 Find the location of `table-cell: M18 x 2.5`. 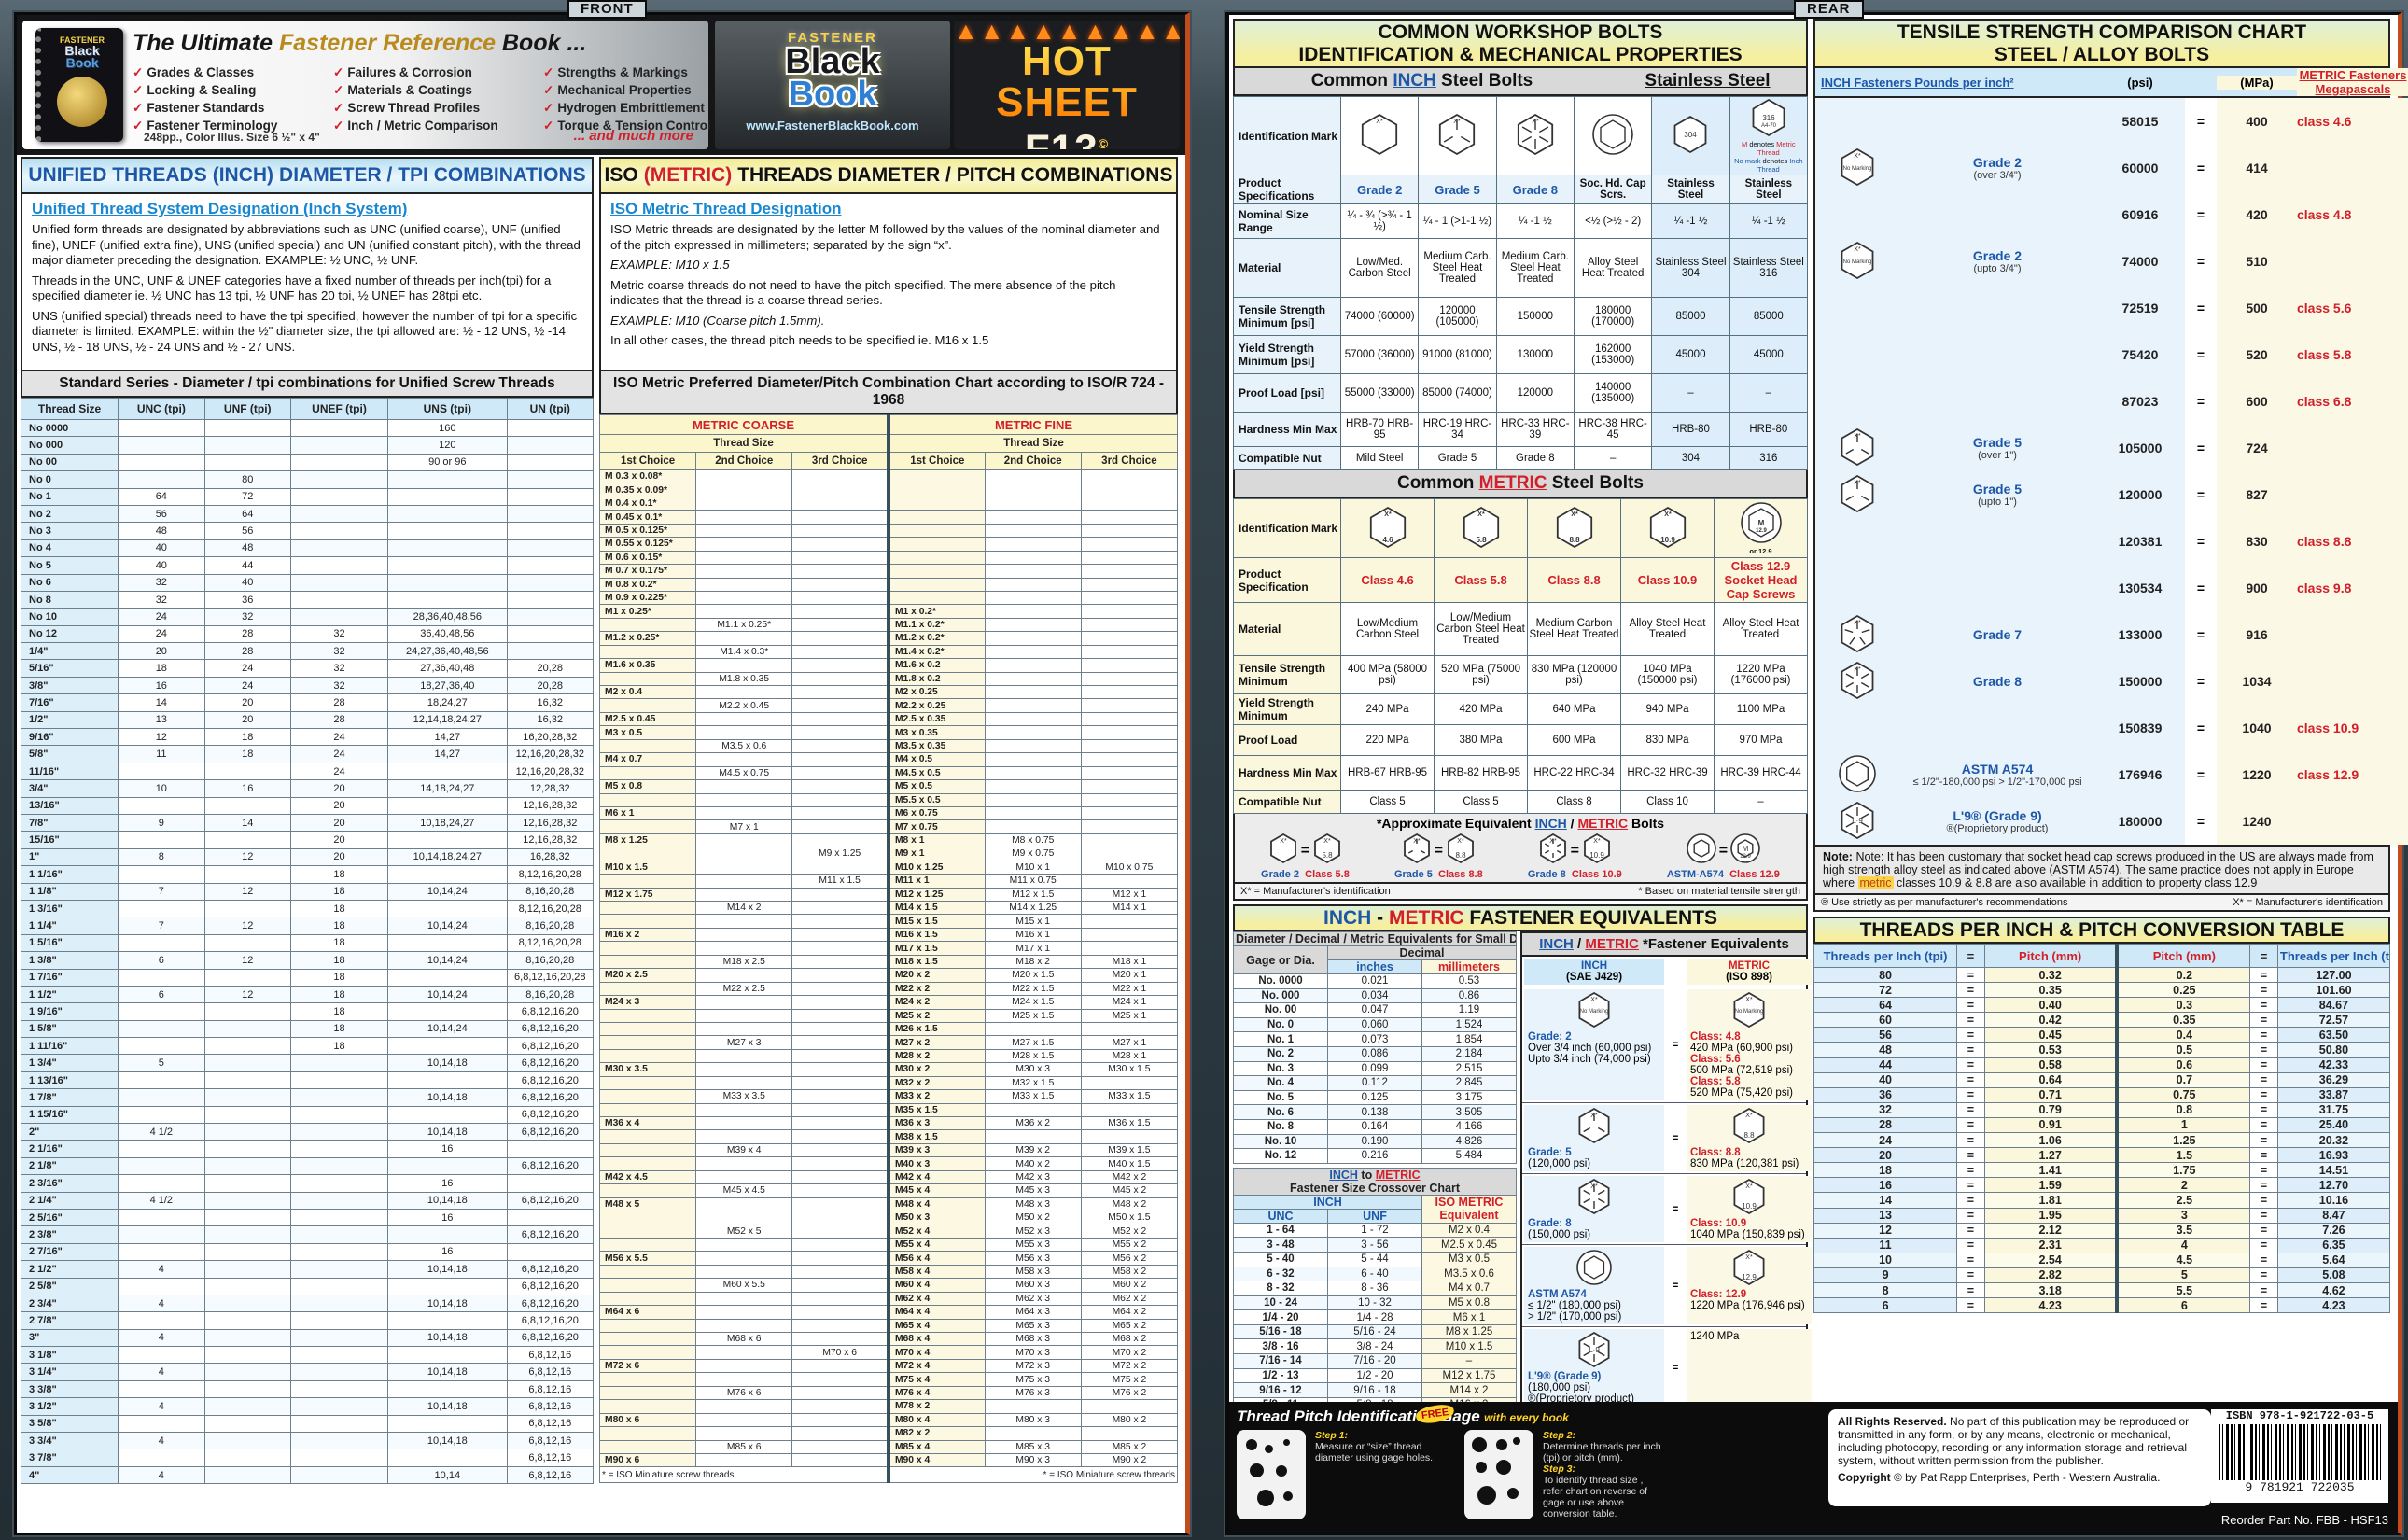

table-cell: M18 x 2.5 is located at coordinates (744, 962).